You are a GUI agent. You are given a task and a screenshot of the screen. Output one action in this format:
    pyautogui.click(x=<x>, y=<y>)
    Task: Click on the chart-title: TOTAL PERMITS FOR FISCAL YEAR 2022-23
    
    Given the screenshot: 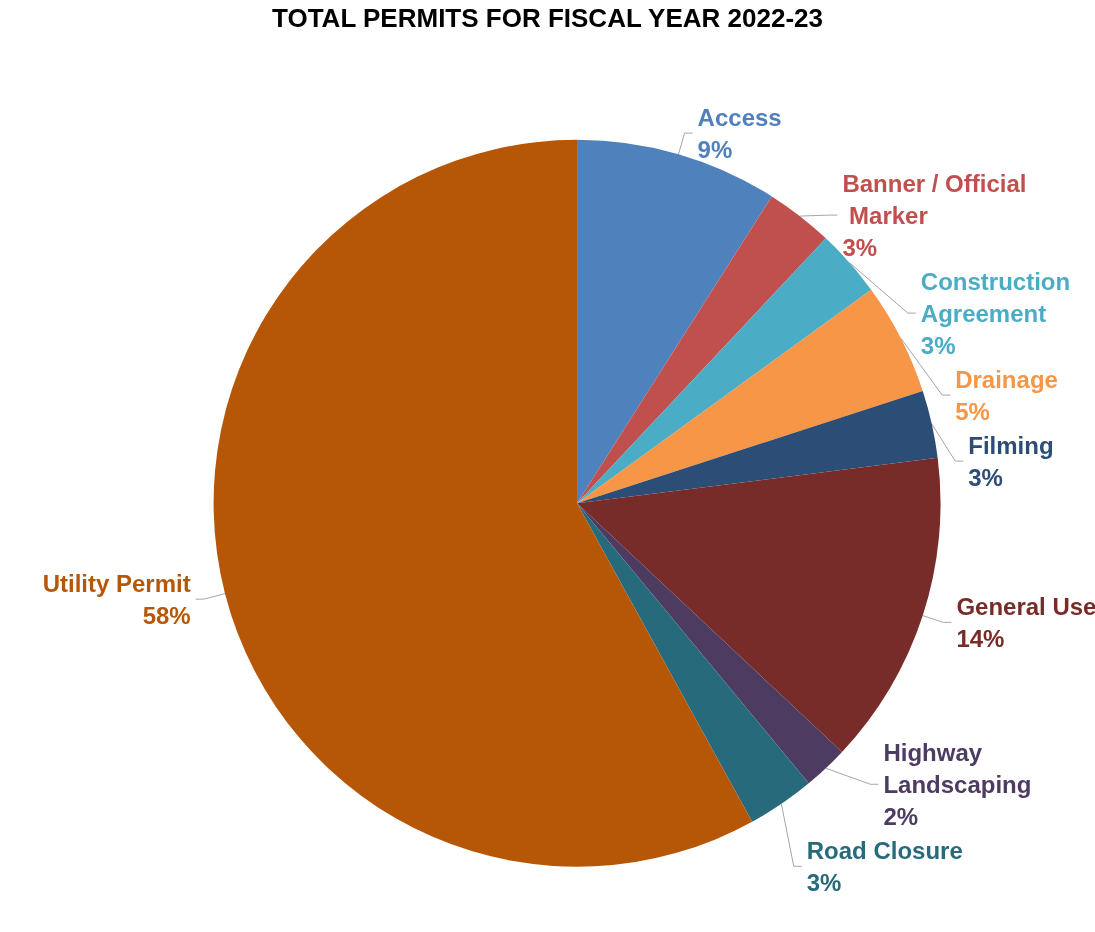 What is the action you would take?
    pyautogui.click(x=547, y=18)
    